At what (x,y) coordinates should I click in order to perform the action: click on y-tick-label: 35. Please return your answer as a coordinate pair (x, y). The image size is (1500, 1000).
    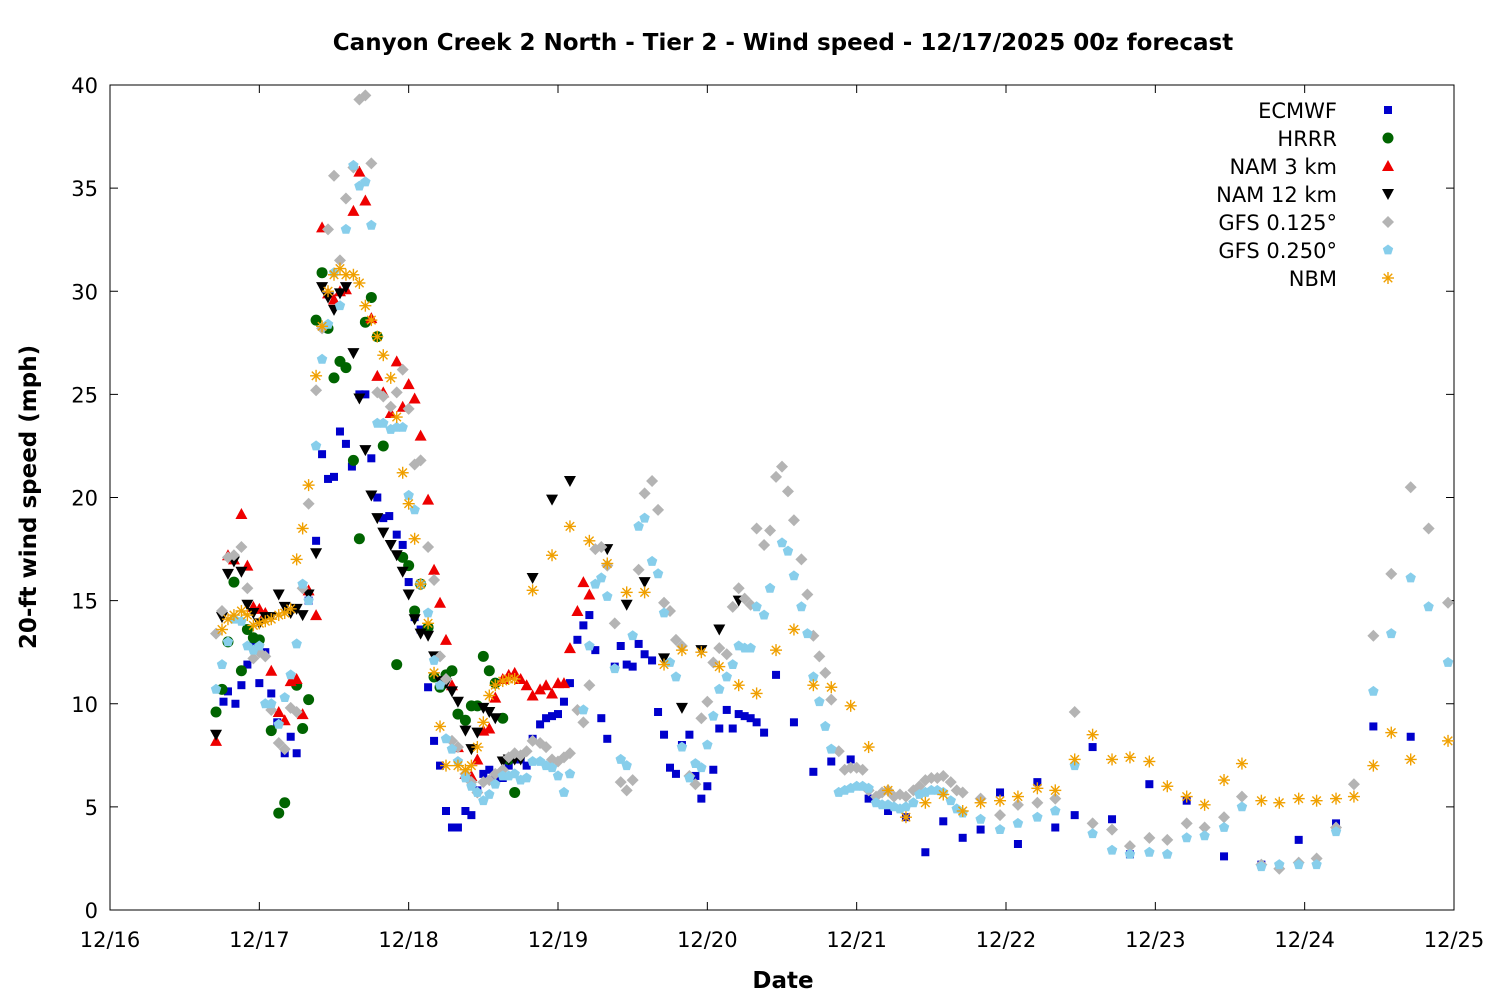
    Looking at the image, I should click on (84, 189).